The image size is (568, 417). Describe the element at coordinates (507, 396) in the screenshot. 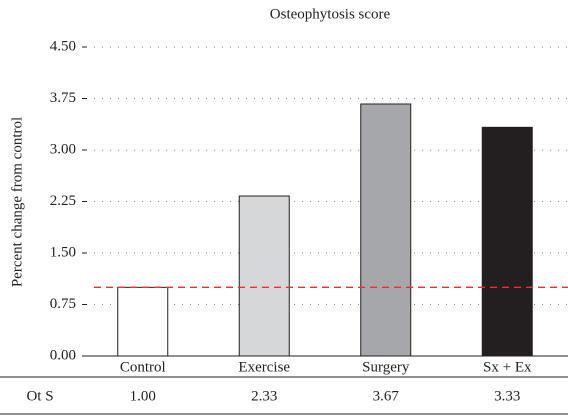

I see `table-value: 3.33` at that location.